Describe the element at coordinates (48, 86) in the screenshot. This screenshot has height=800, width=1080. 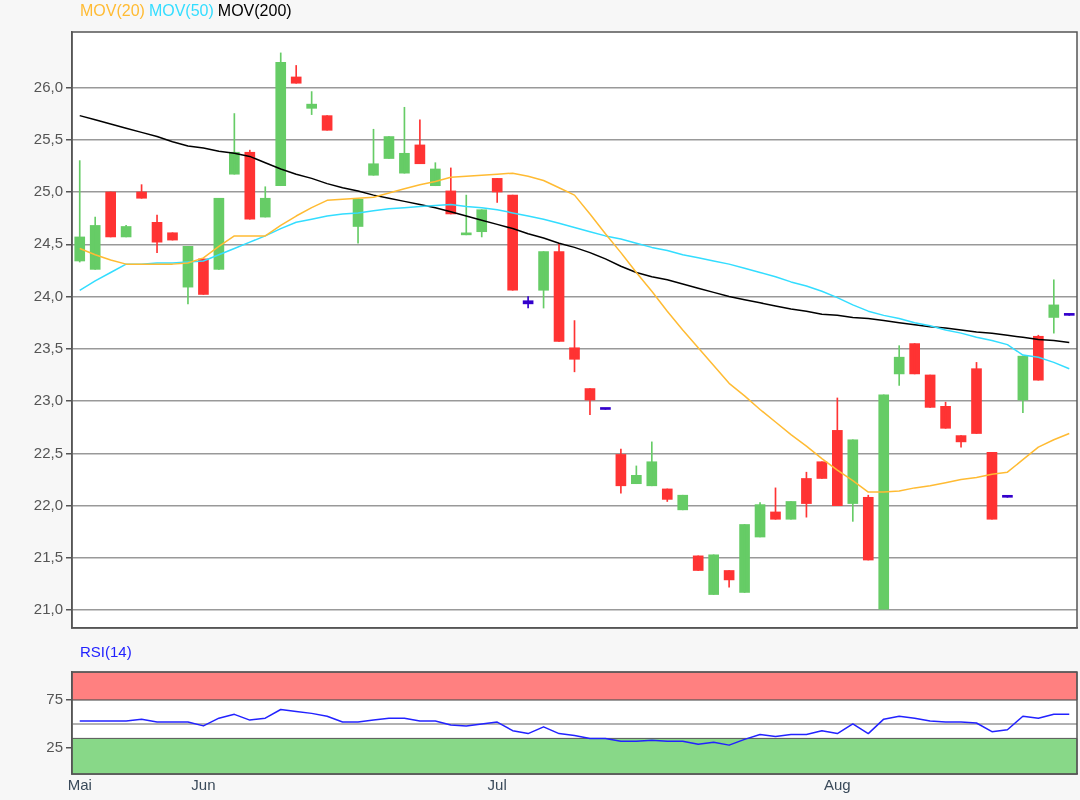
I see `y-tick-label: 26,0` at that location.